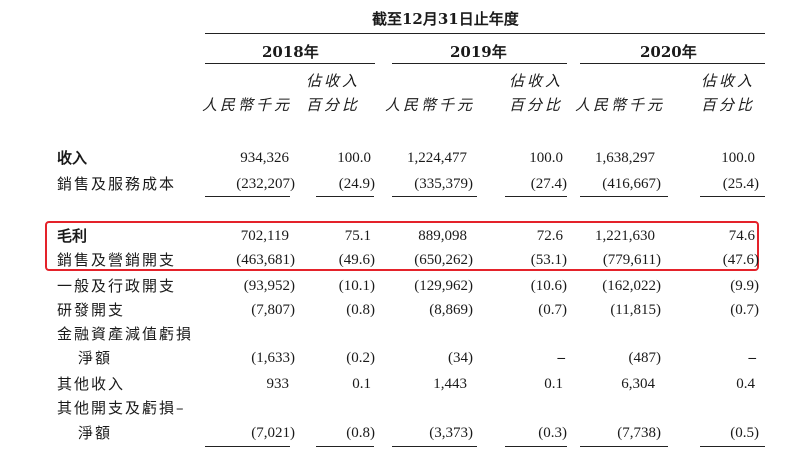  I want to click on cell-gp-2018-pct: 75.1, so click(357, 236).